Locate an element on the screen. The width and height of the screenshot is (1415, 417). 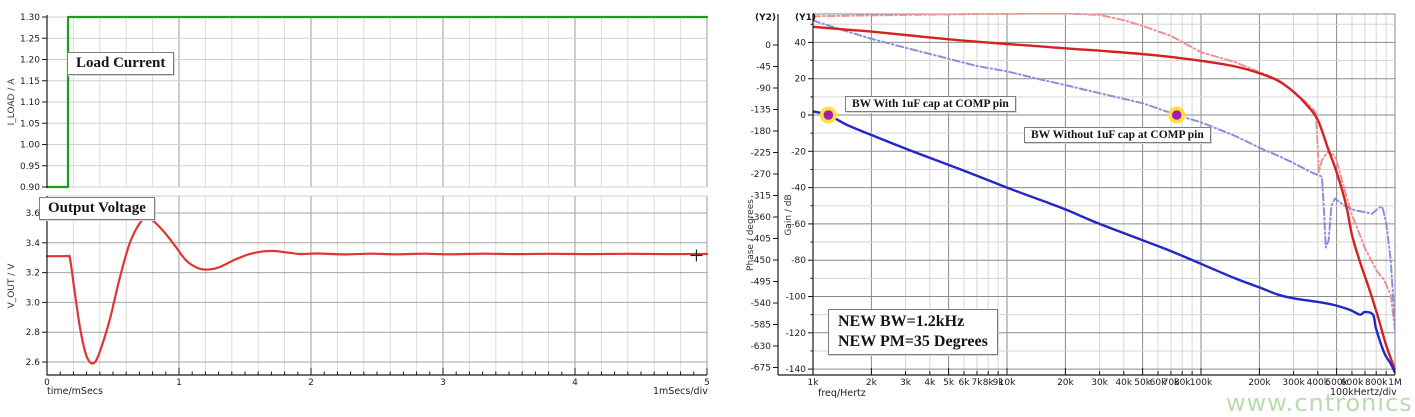
tick-label: -135 is located at coordinates (761, 111).